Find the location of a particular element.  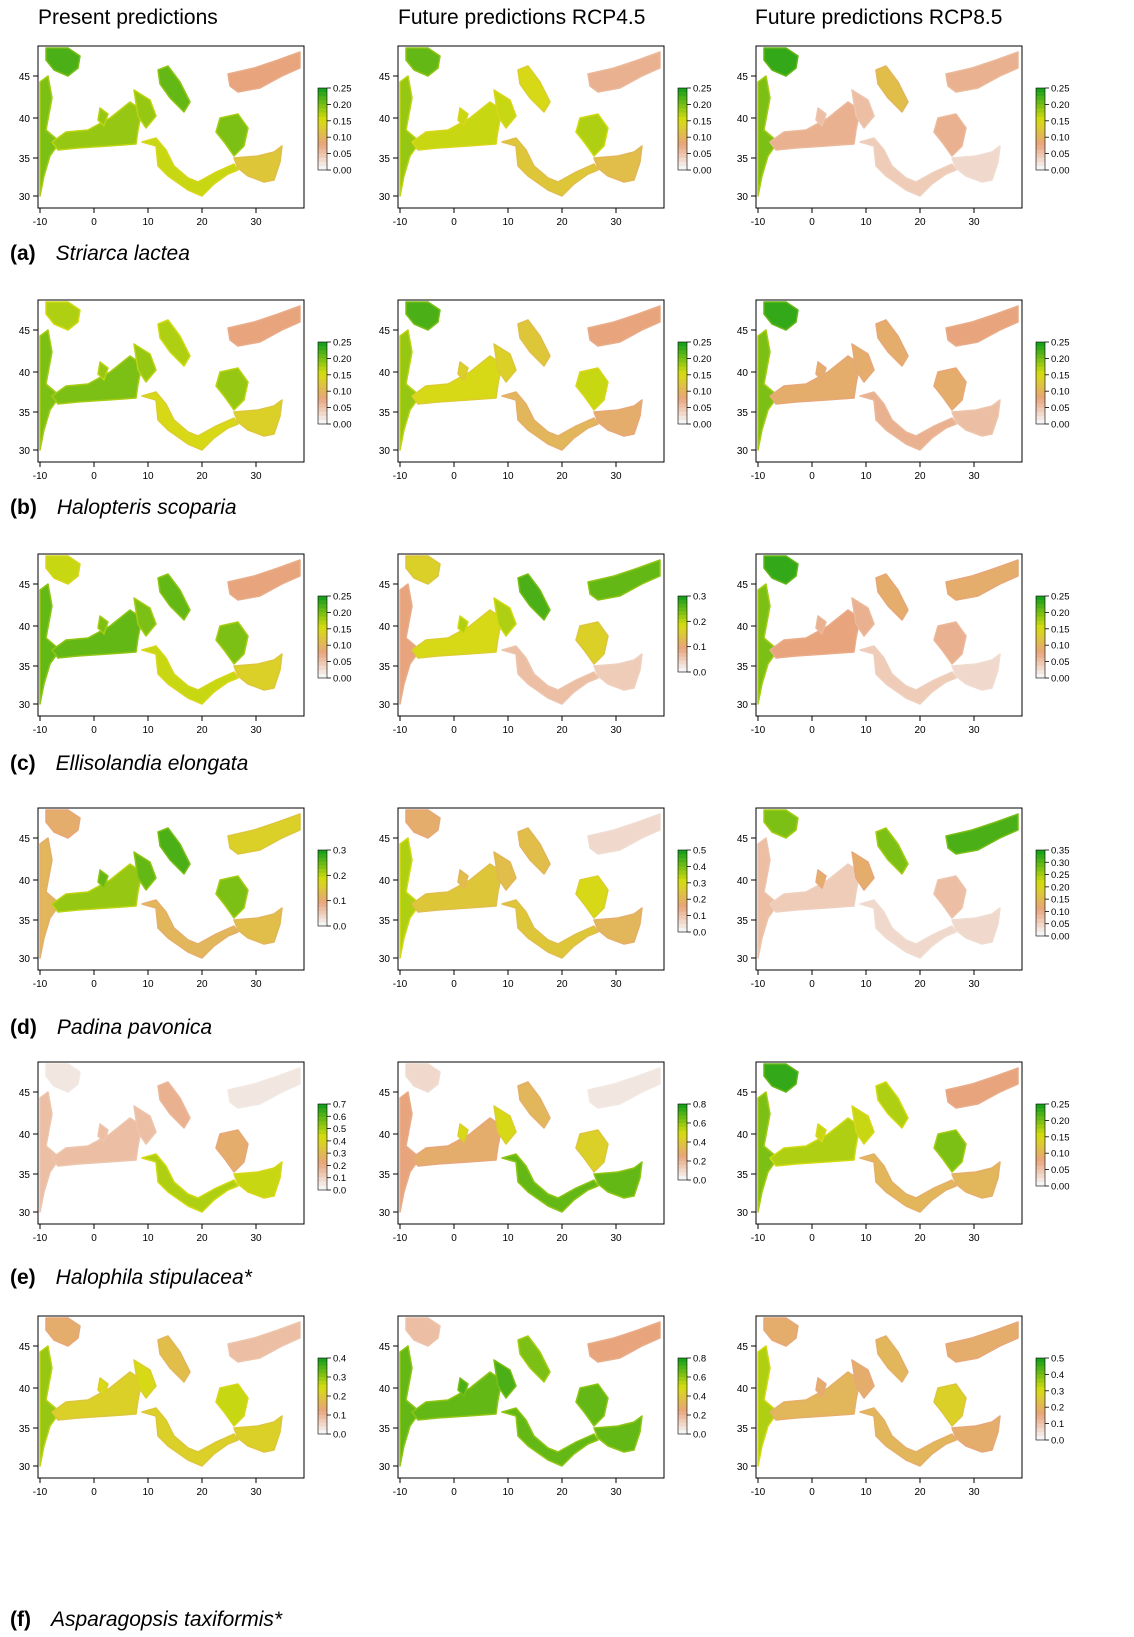

legend-tick-label: 0.3 is located at coordinates (339, 851).